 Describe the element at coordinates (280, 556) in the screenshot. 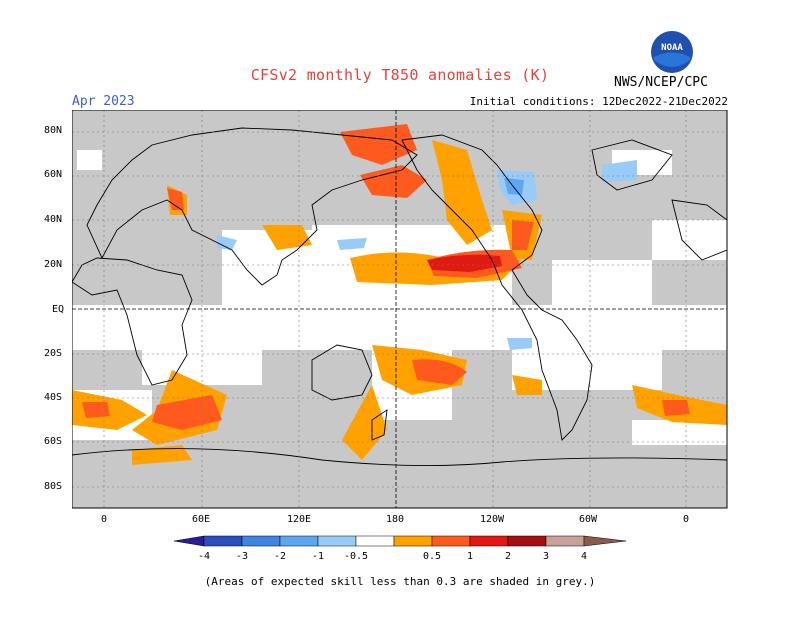

I see `colorbar-tick-label: -2` at that location.